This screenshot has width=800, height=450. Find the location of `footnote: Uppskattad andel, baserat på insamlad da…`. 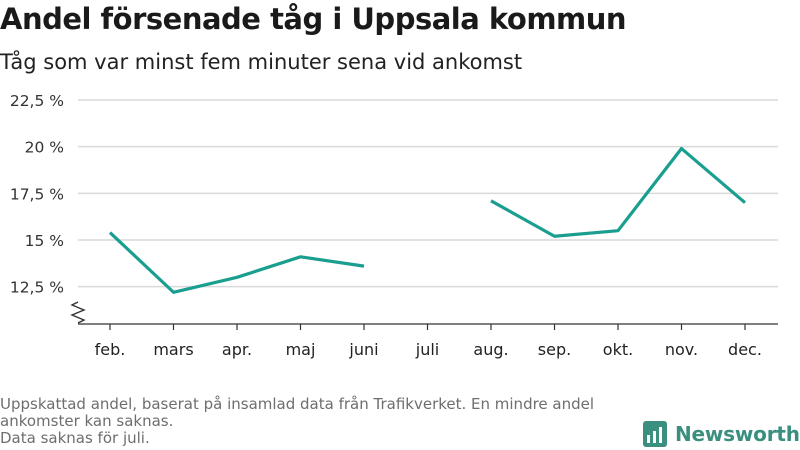

footnote: Uppskattad andel, baserat på insamlad da… is located at coordinates (320, 421).